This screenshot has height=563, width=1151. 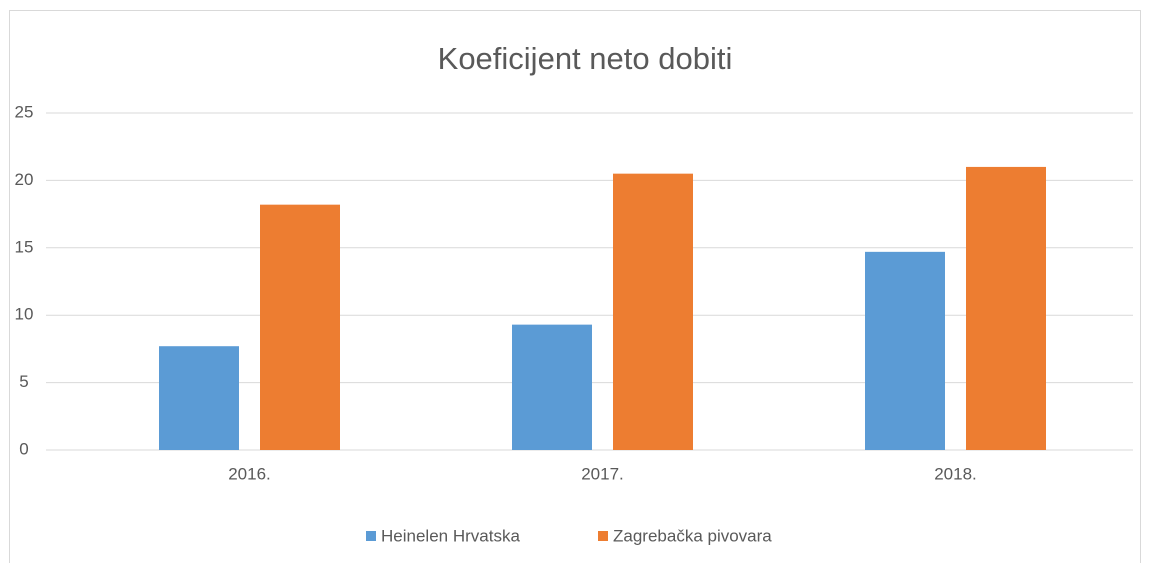 I want to click on chart-title: Koeficijent neto dobiti, so click(x=585, y=58).